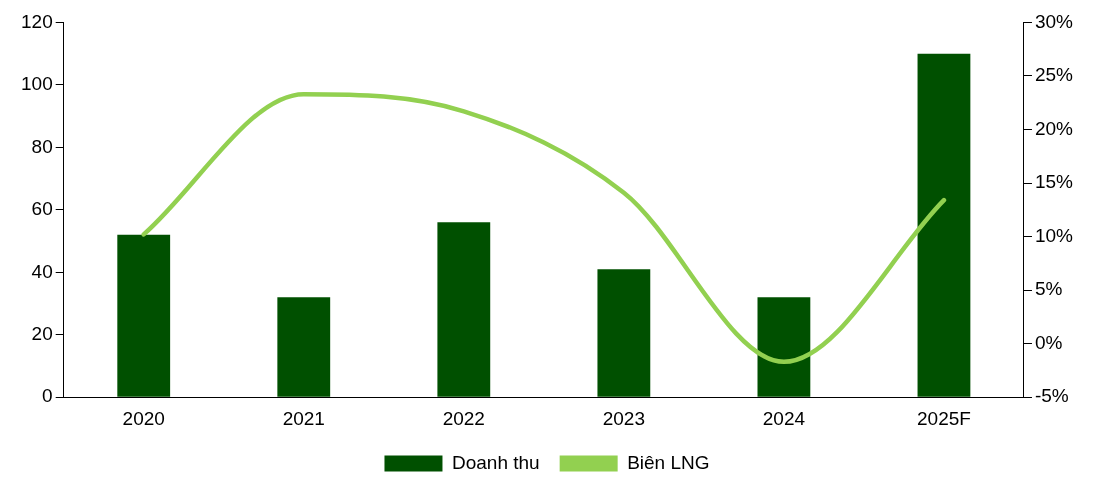 This screenshot has width=1094, height=491. Describe the element at coordinates (463, 418) in the screenshot. I see `x-tick-label: 2022` at that location.